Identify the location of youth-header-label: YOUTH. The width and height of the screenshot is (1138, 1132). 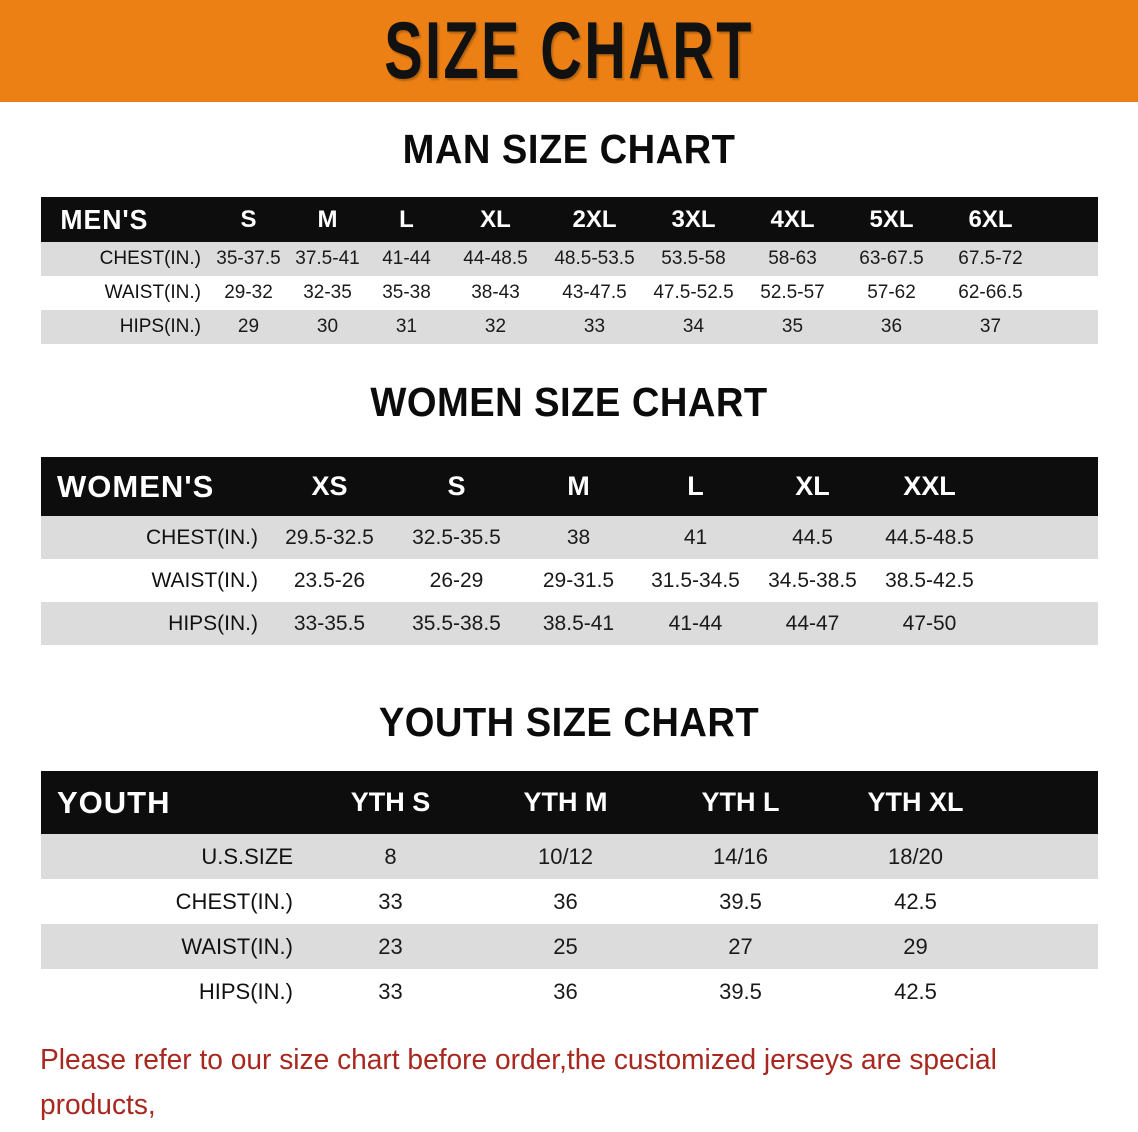
(114, 802).